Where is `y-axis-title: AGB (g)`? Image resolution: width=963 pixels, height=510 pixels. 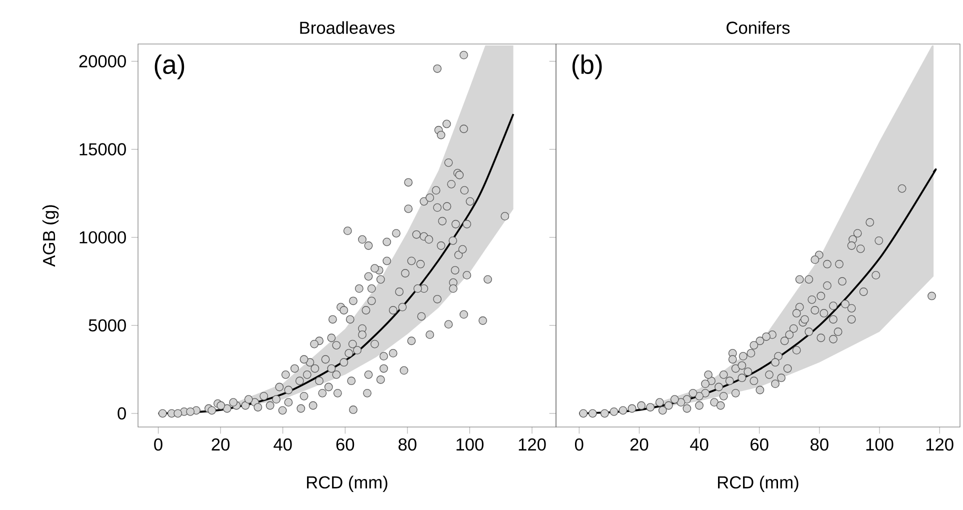
y-axis-title: AGB (g) is located at coordinates (50, 236).